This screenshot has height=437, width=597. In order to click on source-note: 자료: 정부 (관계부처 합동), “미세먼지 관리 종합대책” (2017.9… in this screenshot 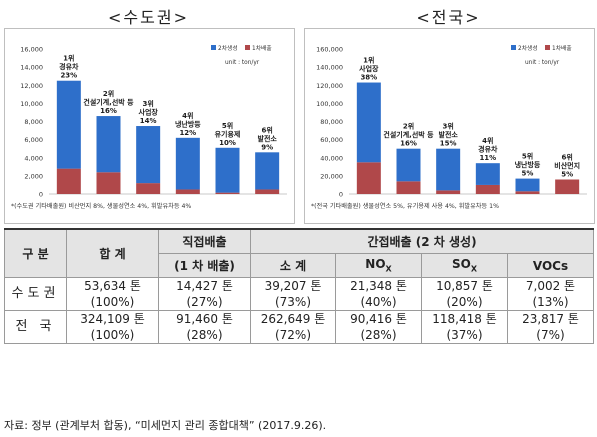, I will do `click(165, 425)`.